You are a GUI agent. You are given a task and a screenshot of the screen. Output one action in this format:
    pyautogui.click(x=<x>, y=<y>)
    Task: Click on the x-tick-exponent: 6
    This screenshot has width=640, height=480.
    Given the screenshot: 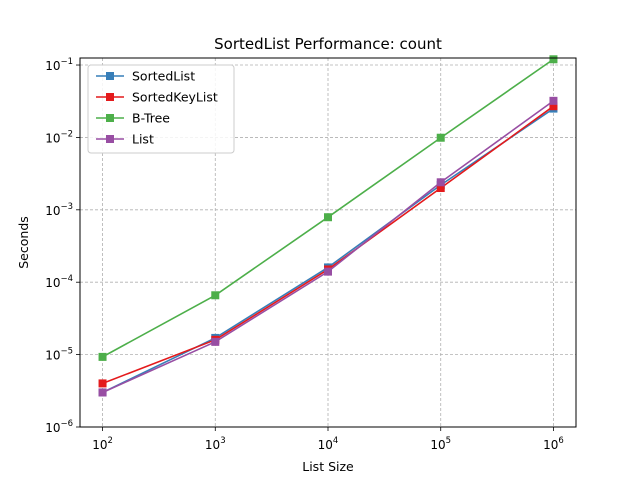 What is the action you would take?
    pyautogui.click(x=560, y=441)
    